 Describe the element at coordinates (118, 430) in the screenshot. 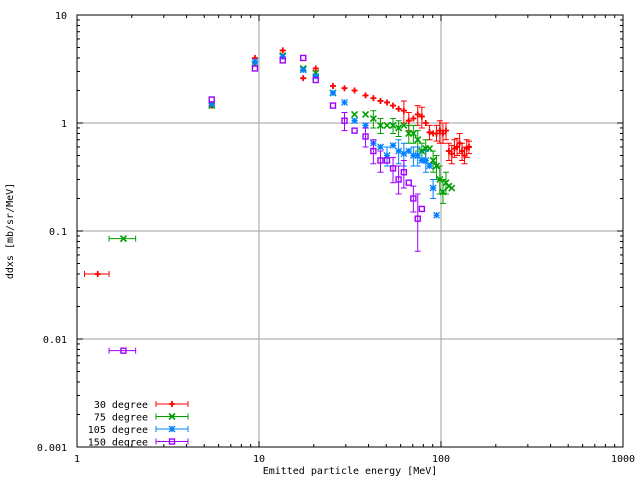

I see `legend-label: 105 degree` at that location.